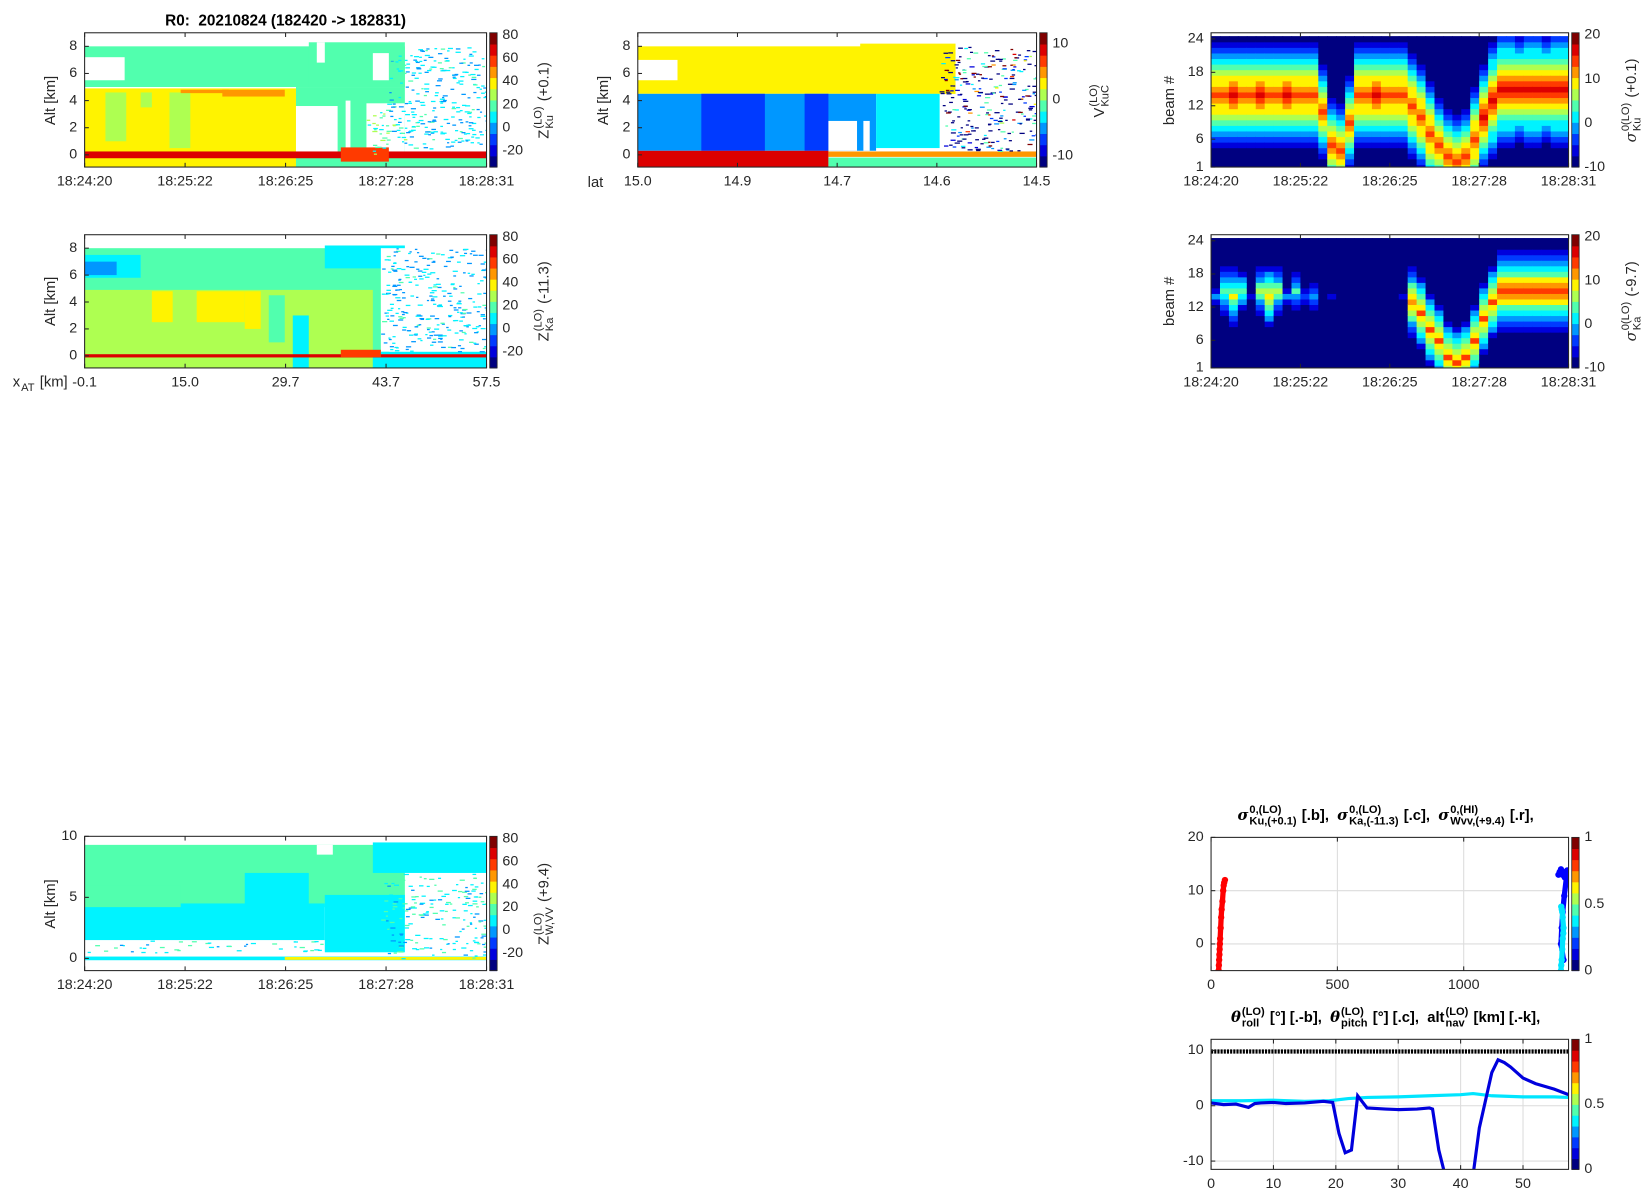 The image size is (1650, 1200). I want to click on heatmap-region, so click(733, 122).